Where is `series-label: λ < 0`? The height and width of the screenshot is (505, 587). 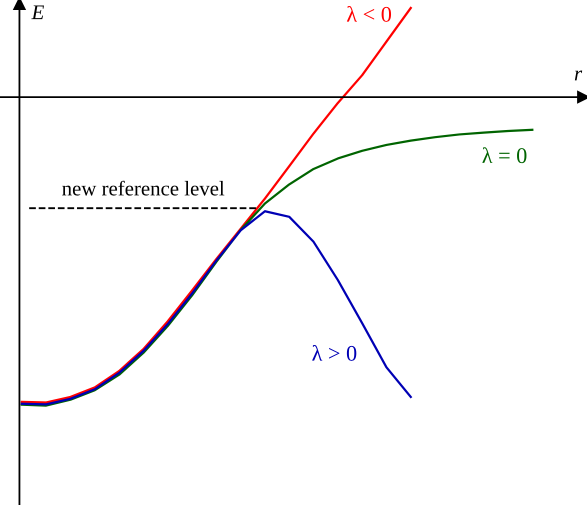 series-label: λ < 0 is located at coordinates (369, 14).